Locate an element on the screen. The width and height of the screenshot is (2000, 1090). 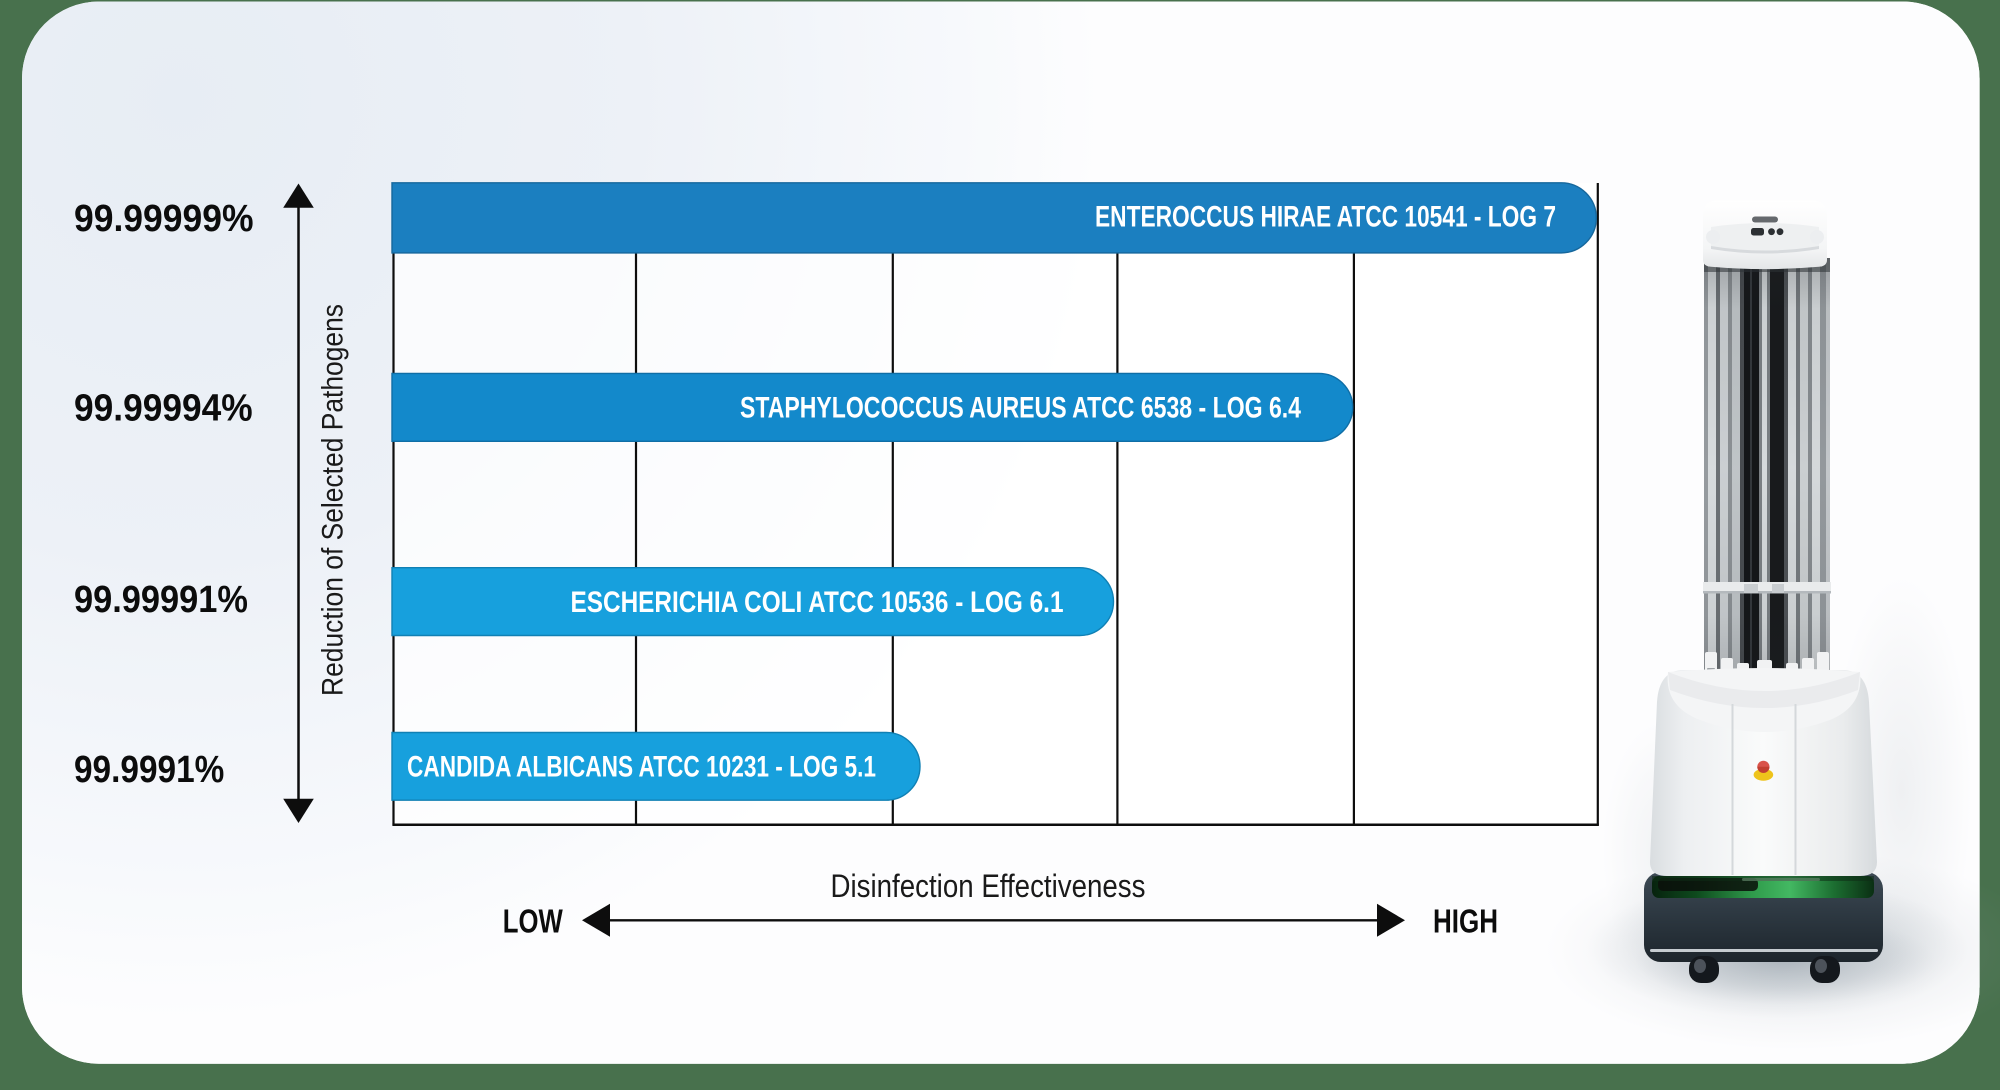
svg-text:CANDIDA ALBICANS ATCC 10231 -: CANDIDA ALBICANS ATCC 10231 - LOG 5.1 is located at coordinates (641, 767).